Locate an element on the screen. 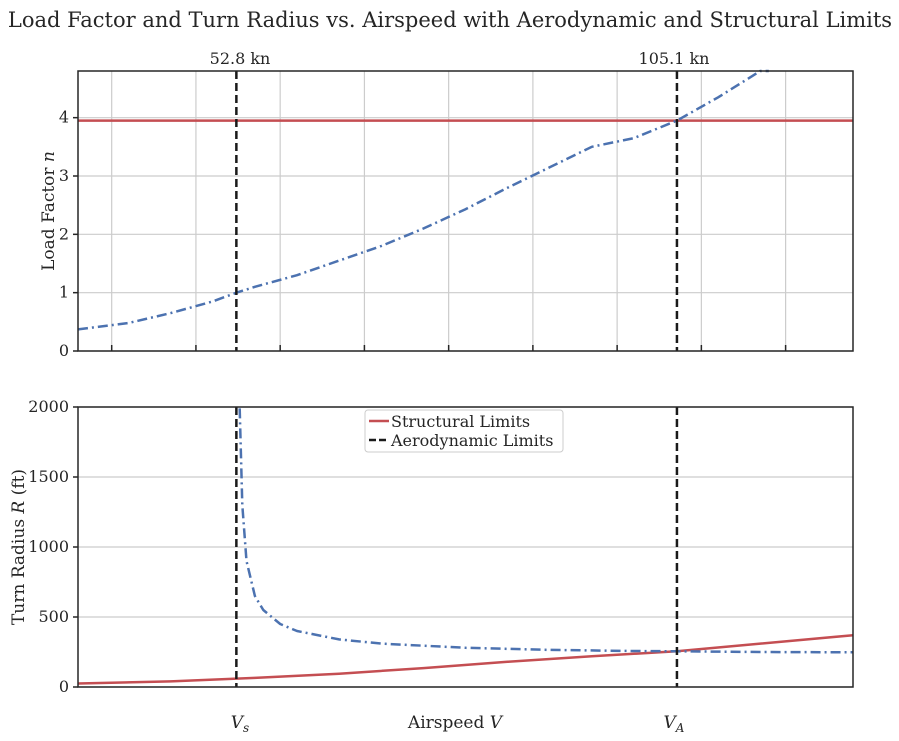  bottom-y-axis-label-var: R is located at coordinates (19, 508).